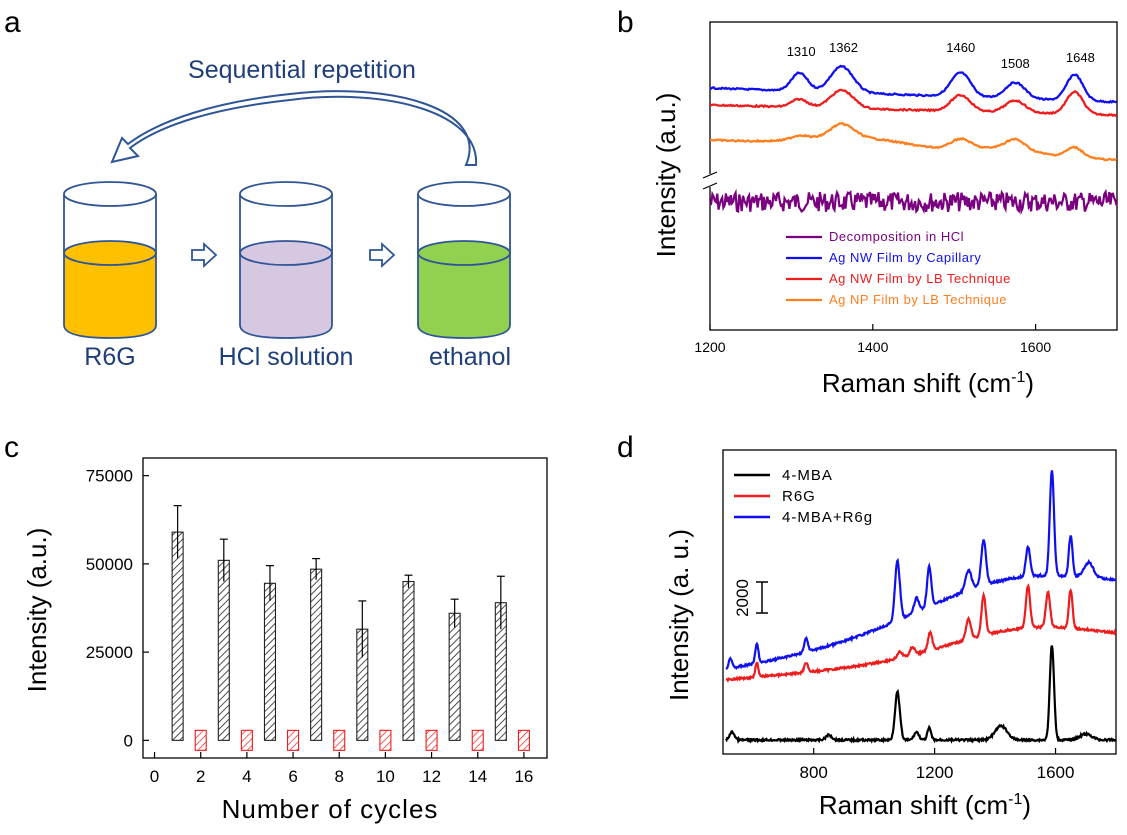 The image size is (1127, 835). What do you see at coordinates (801, 51) in the screenshot?
I see `peak-label: 1310` at bounding box center [801, 51].